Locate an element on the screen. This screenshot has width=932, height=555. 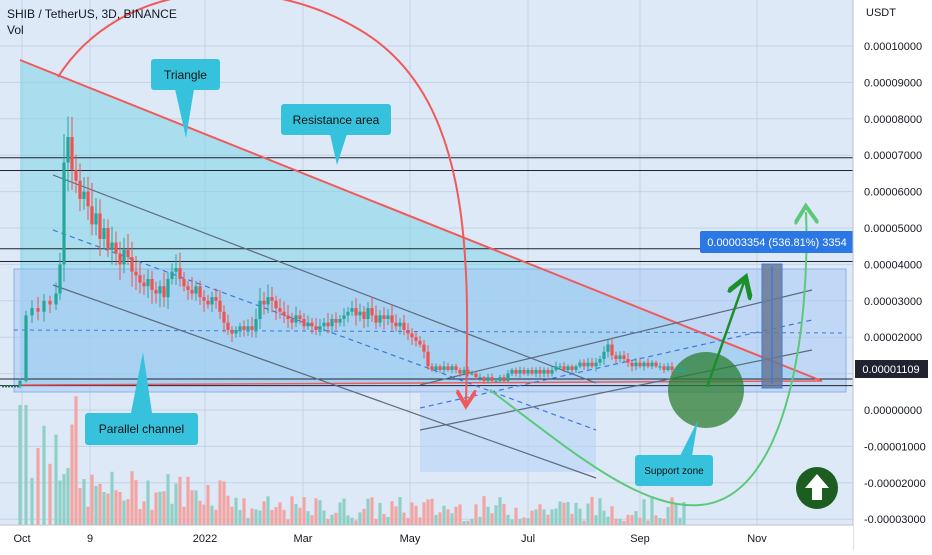
volume-legend: Vol is located at coordinates (15, 30).